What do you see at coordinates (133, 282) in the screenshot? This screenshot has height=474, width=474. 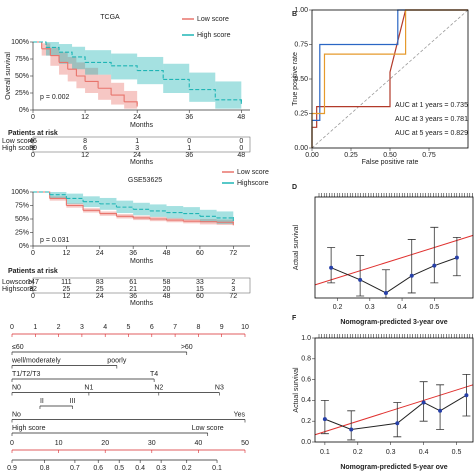 I see `risk-count: 61` at bounding box center [133, 282].